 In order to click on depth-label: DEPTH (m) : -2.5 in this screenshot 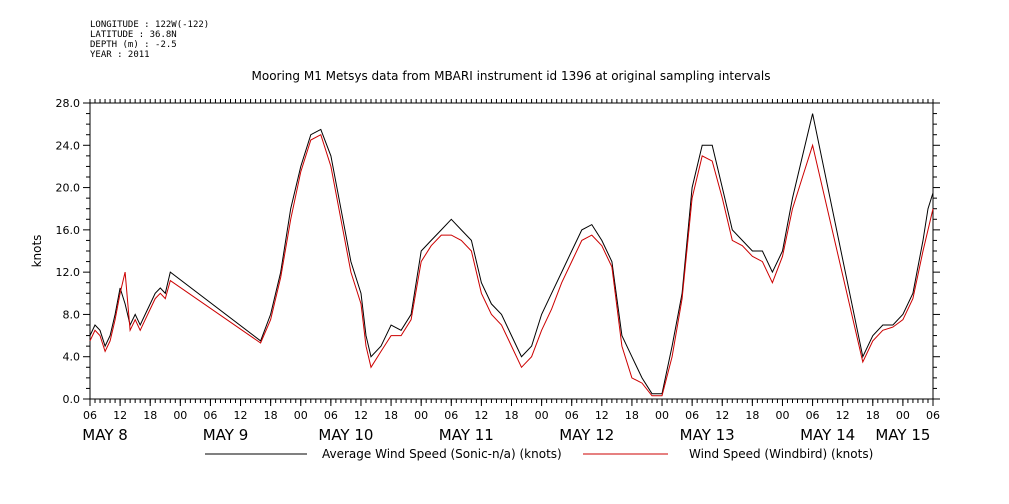, I will do `click(133, 45)`.